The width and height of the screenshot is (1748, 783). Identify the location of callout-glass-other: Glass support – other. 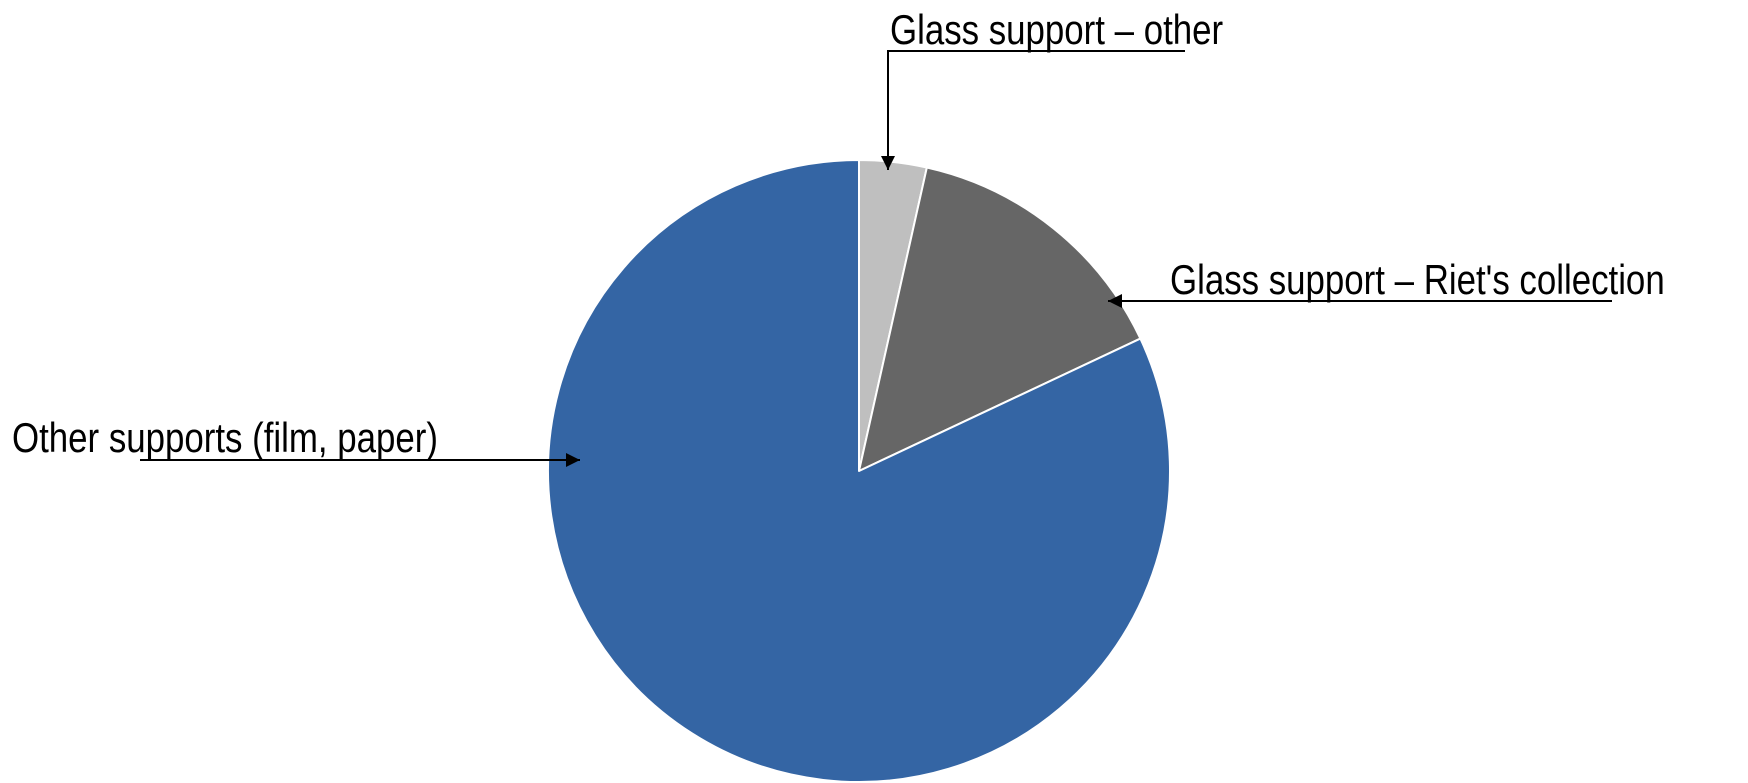
(1052, 88).